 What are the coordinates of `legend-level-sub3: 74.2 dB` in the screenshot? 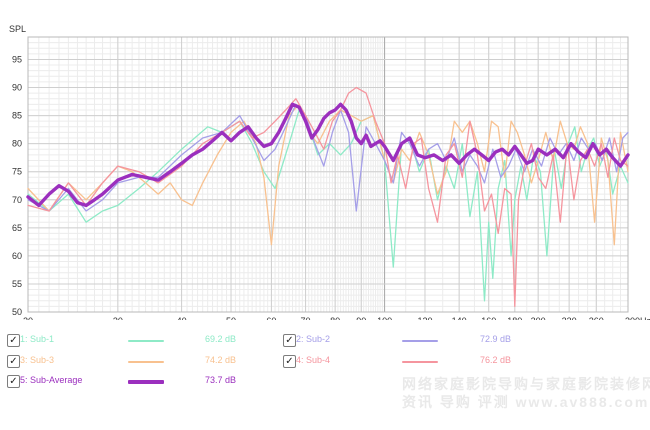 It's located at (221, 360).